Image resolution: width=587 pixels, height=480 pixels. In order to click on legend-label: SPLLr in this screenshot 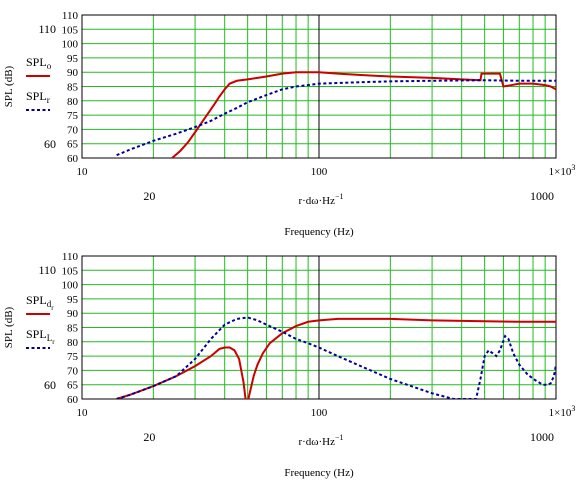, I will do `click(40, 336)`.